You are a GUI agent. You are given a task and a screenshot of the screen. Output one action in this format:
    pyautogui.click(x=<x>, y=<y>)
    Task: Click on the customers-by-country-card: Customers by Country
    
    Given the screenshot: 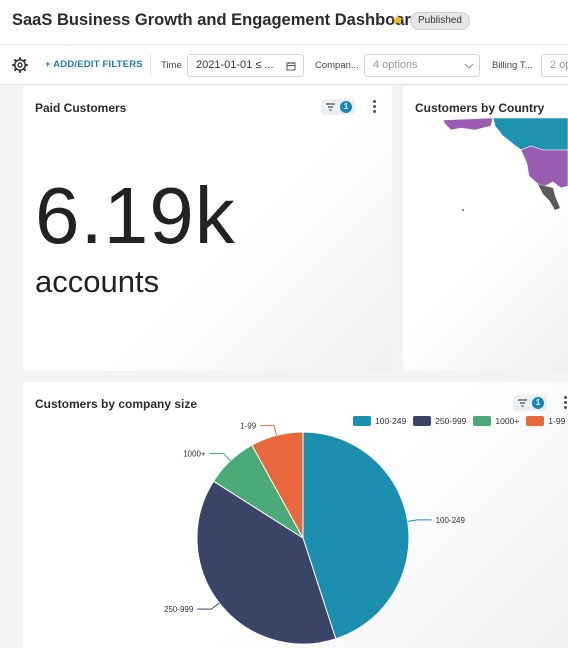 What is the action you would take?
    pyautogui.click(x=485, y=228)
    